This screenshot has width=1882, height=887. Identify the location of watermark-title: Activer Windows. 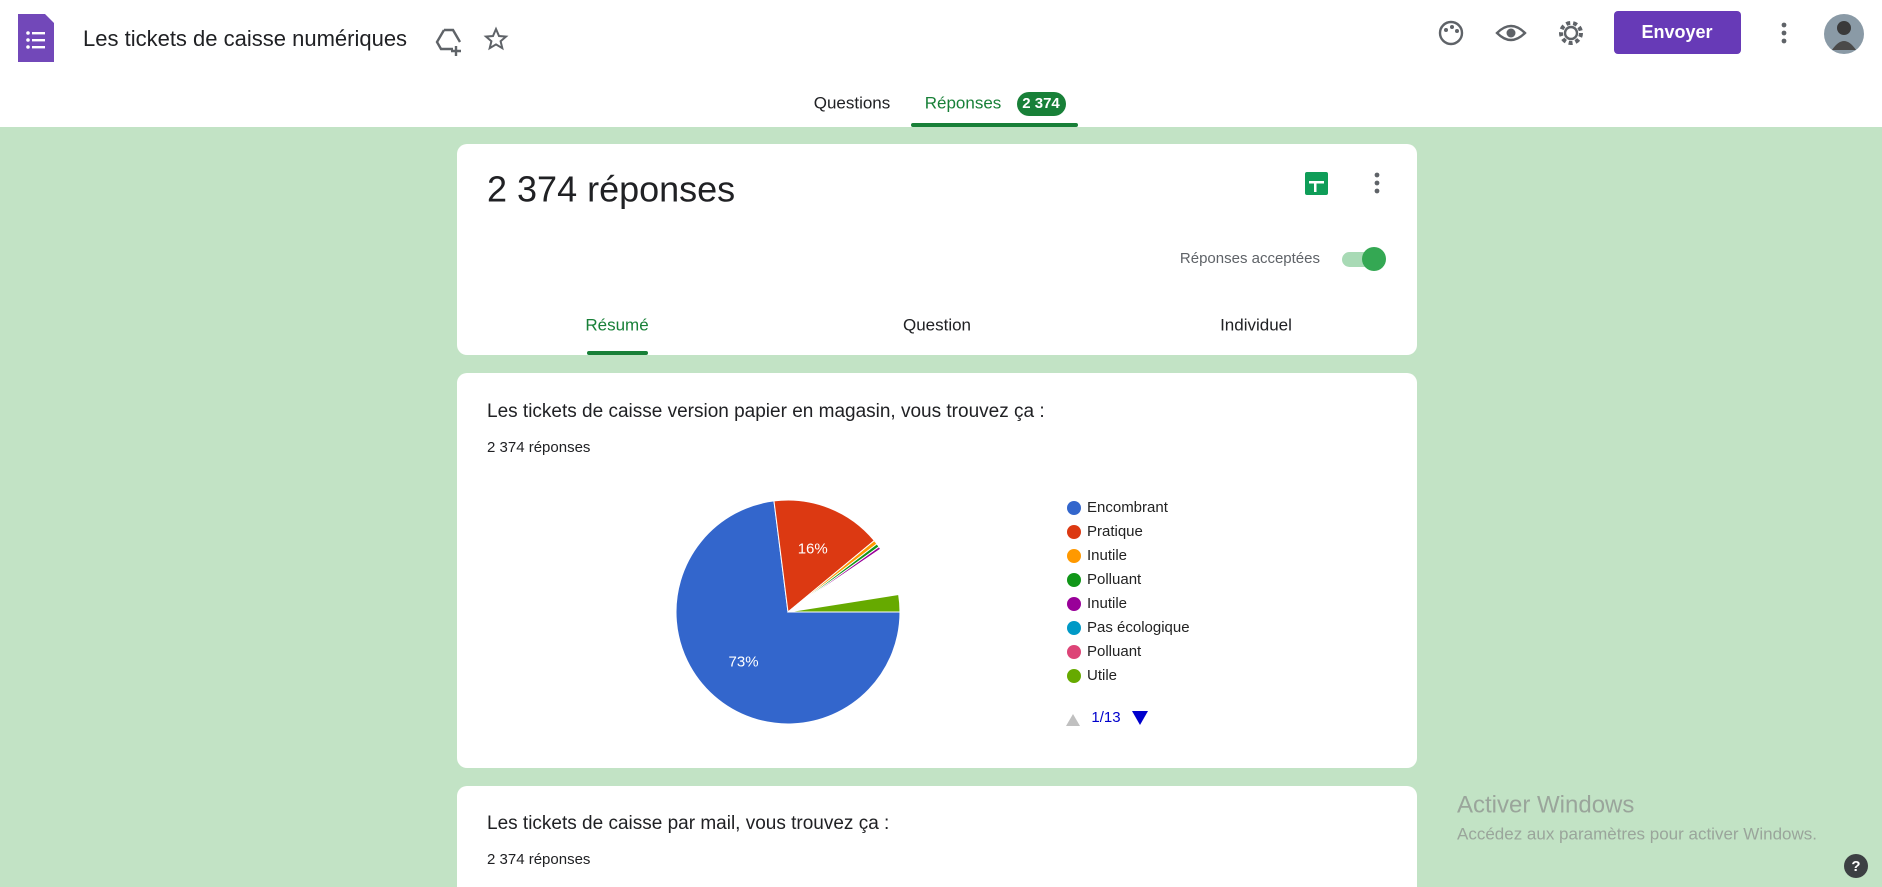
(1545, 804).